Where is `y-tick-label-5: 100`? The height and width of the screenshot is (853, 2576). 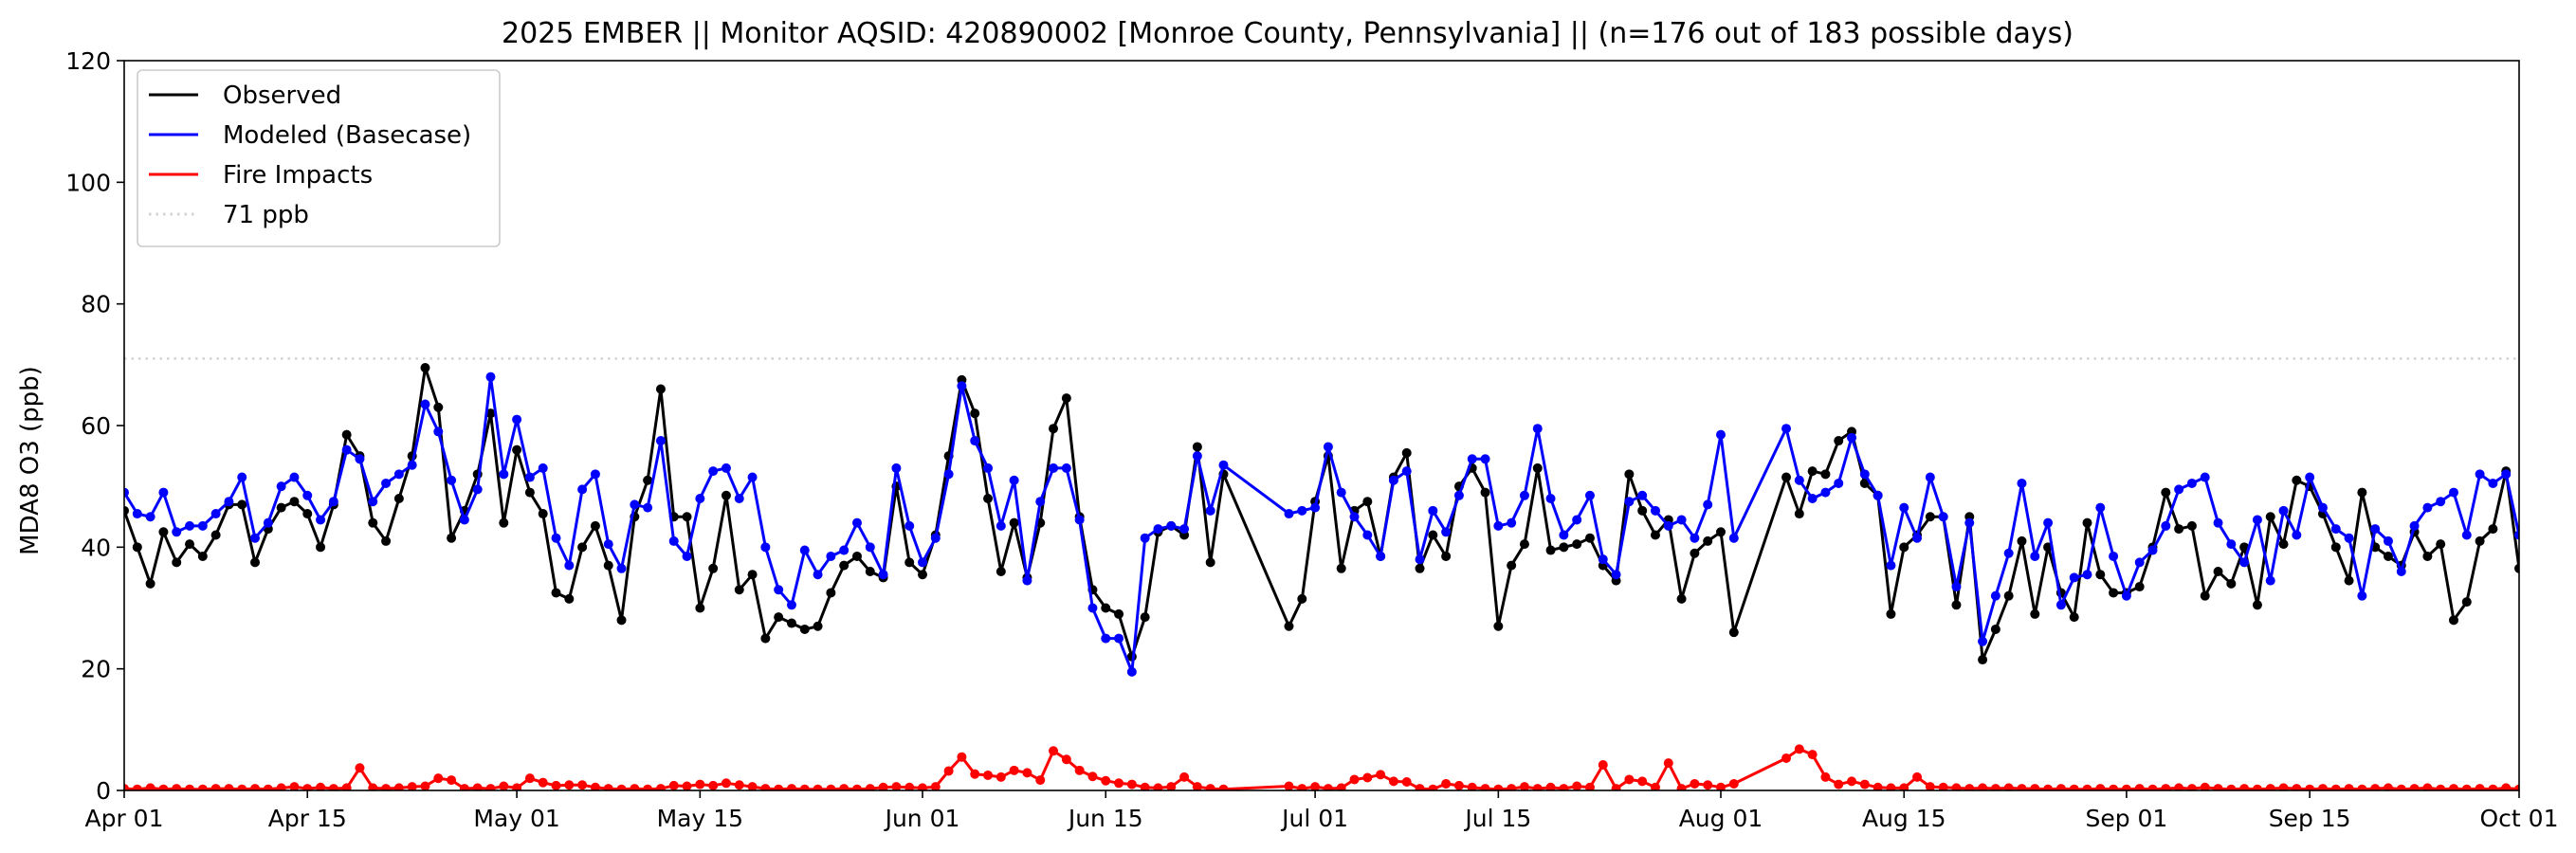
y-tick-label-5: 100 is located at coordinates (88, 182).